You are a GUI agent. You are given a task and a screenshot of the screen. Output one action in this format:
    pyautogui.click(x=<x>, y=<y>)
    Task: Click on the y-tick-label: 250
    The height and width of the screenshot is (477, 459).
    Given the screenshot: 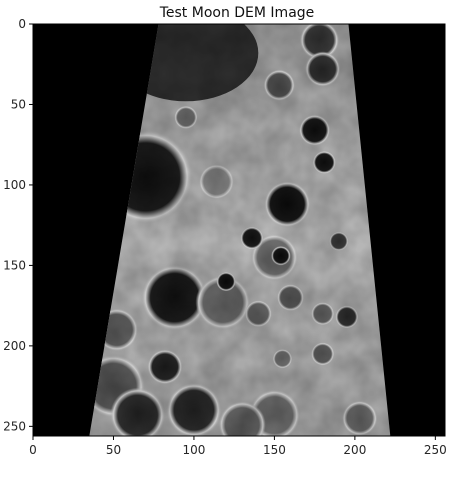 What is the action you would take?
    pyautogui.click(x=14, y=426)
    